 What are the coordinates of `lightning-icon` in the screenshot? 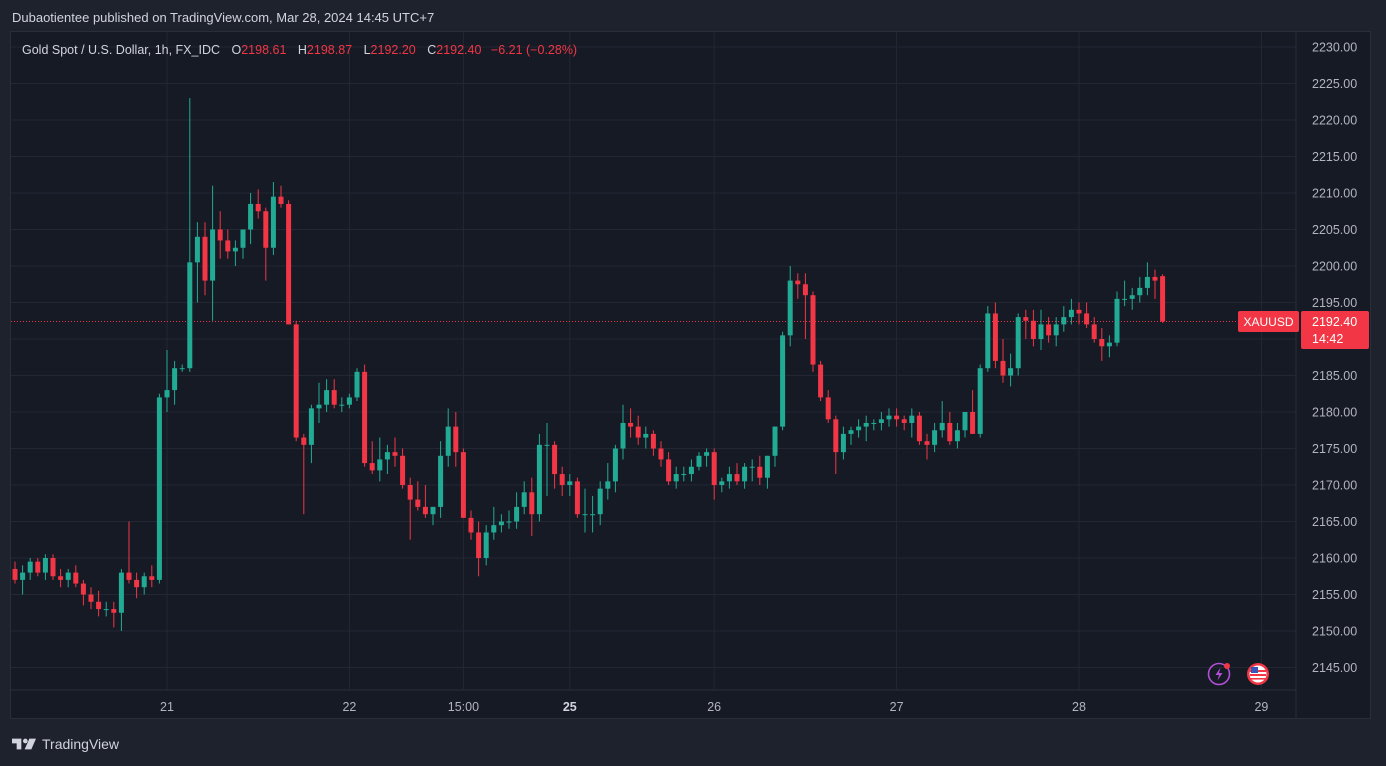 It's located at (1219, 674).